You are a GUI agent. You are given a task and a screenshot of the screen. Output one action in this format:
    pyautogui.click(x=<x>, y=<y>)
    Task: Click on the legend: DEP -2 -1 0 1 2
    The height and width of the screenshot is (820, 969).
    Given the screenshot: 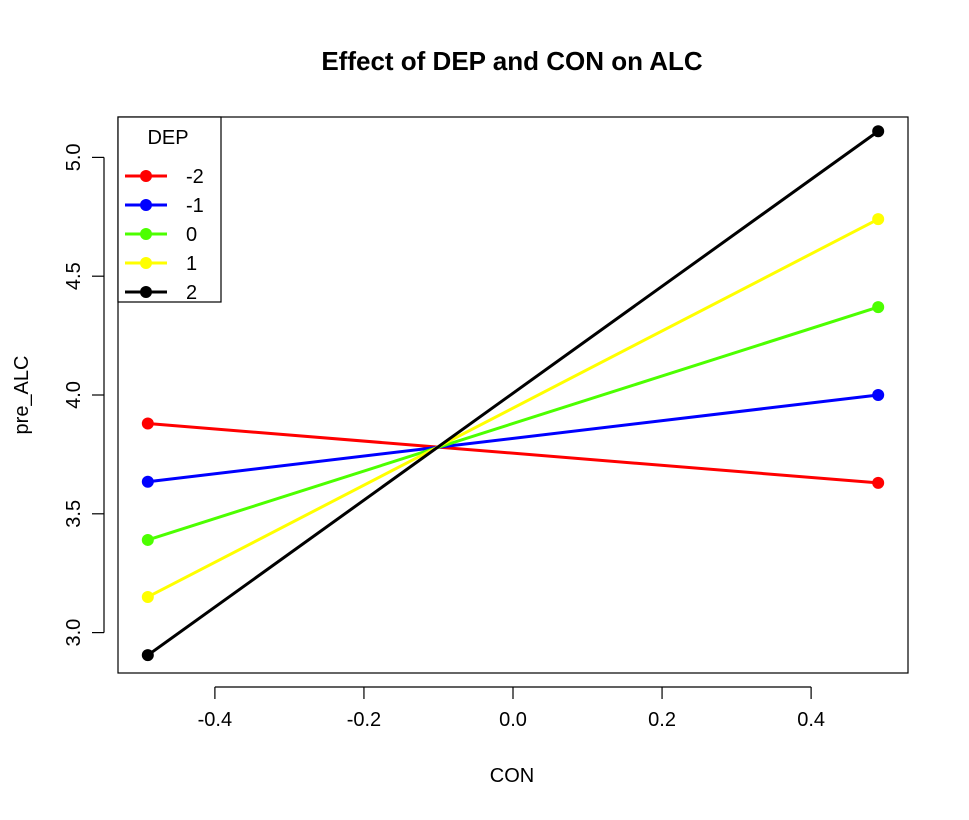 What is the action you would take?
    pyautogui.click(x=169, y=210)
    